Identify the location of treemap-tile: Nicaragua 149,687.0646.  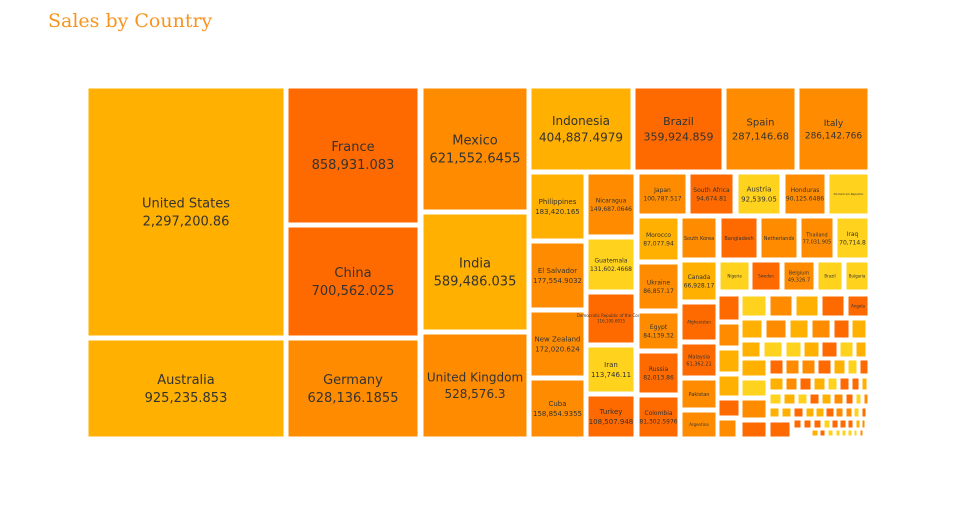
(611, 204).